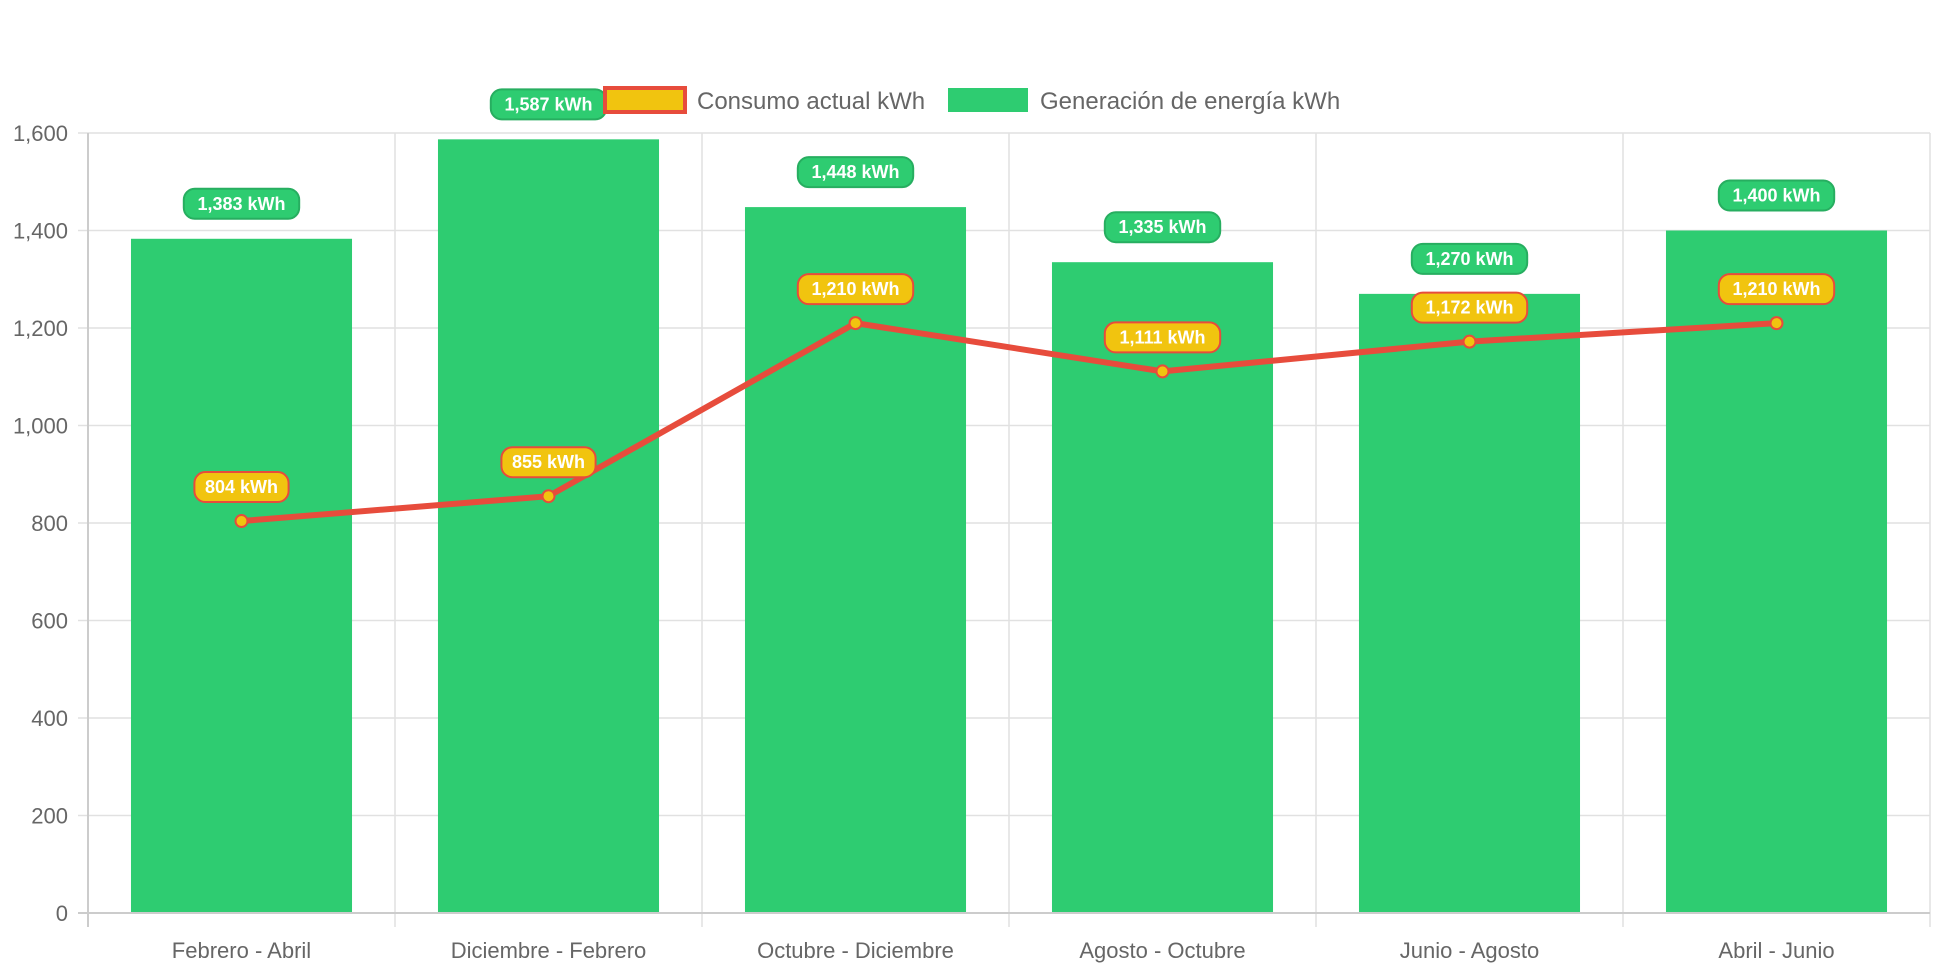 This screenshot has height=970, width=1942. Describe the element at coordinates (988, 100) in the screenshot. I see `legend-swatch-generacion` at that location.